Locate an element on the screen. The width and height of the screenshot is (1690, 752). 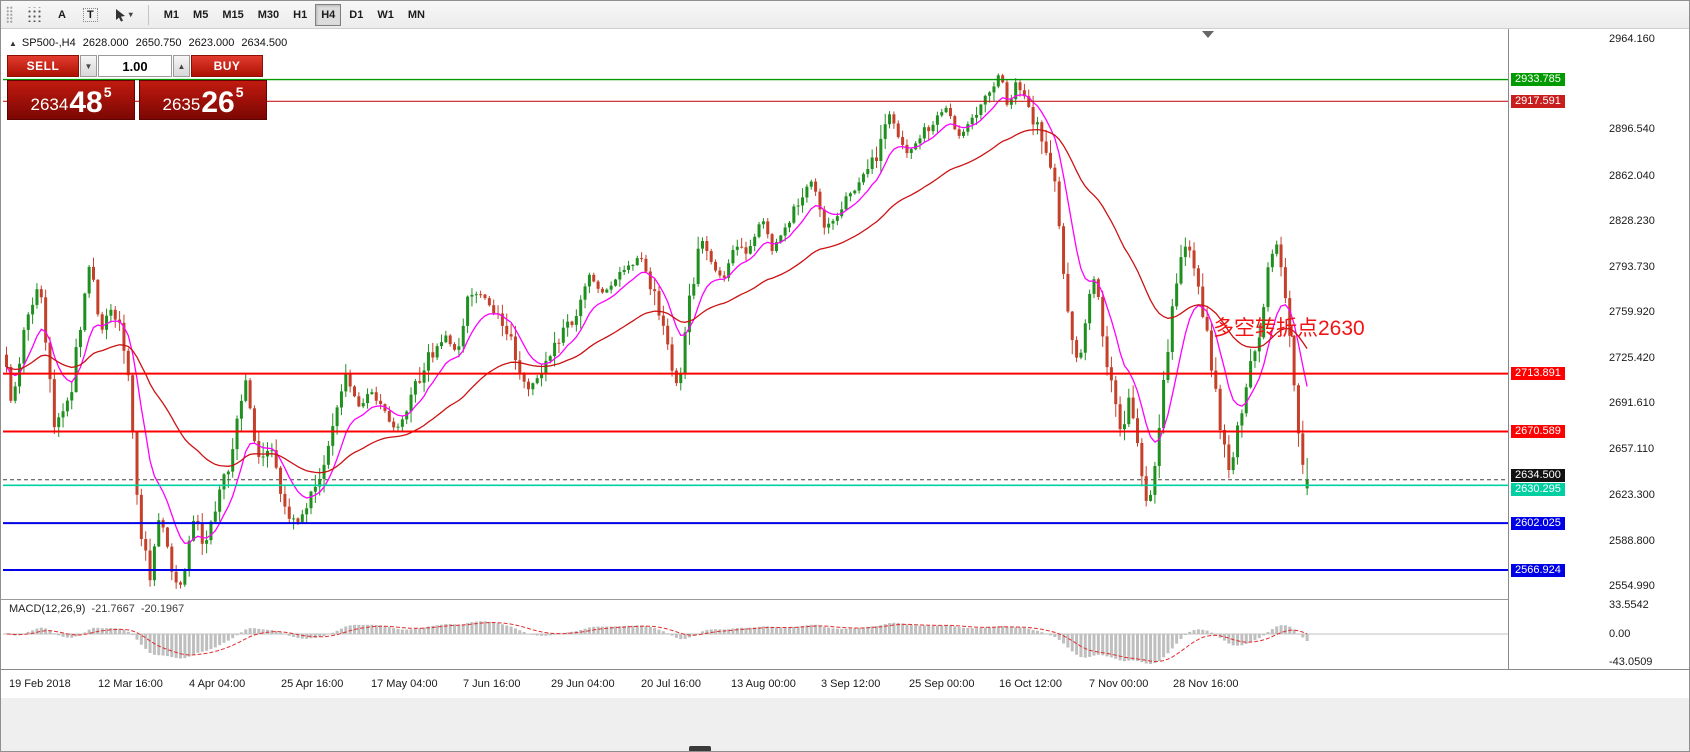
macd-histogram is located at coordinates (657, 642).